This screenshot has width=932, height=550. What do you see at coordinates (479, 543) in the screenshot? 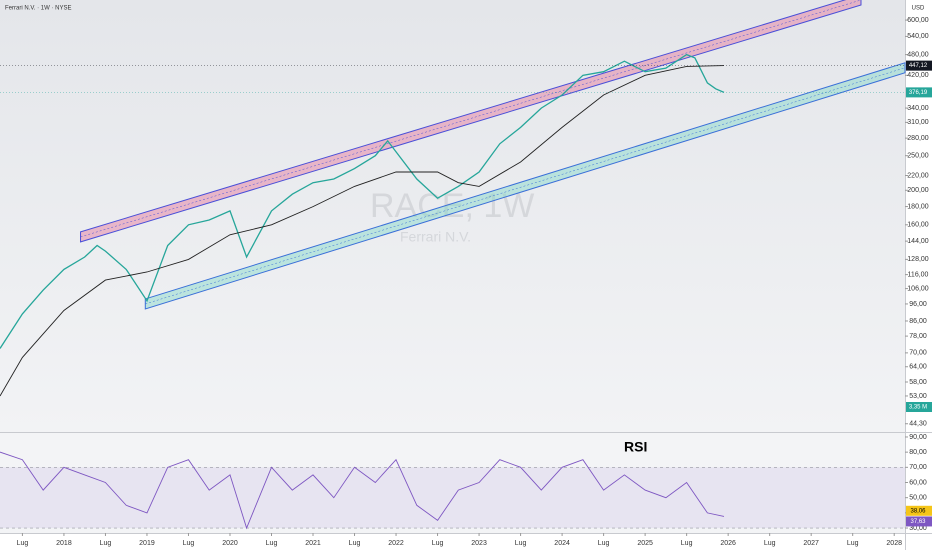
I see `x-tick-label: 2023` at bounding box center [479, 543].